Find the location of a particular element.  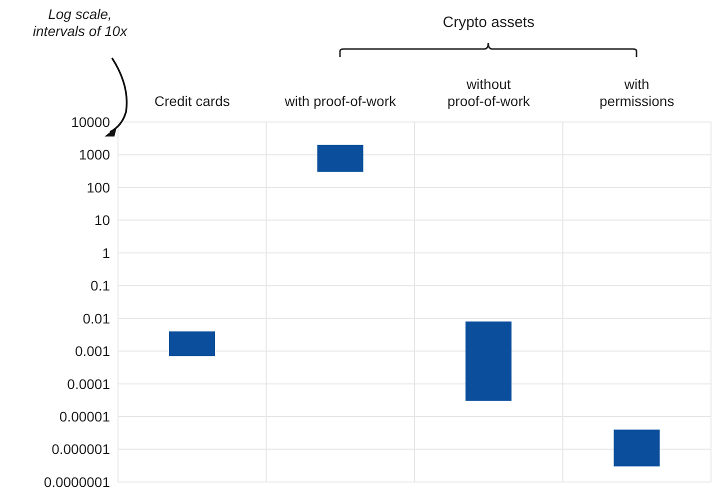

y-tick-label: 0.1 is located at coordinates (100, 286).